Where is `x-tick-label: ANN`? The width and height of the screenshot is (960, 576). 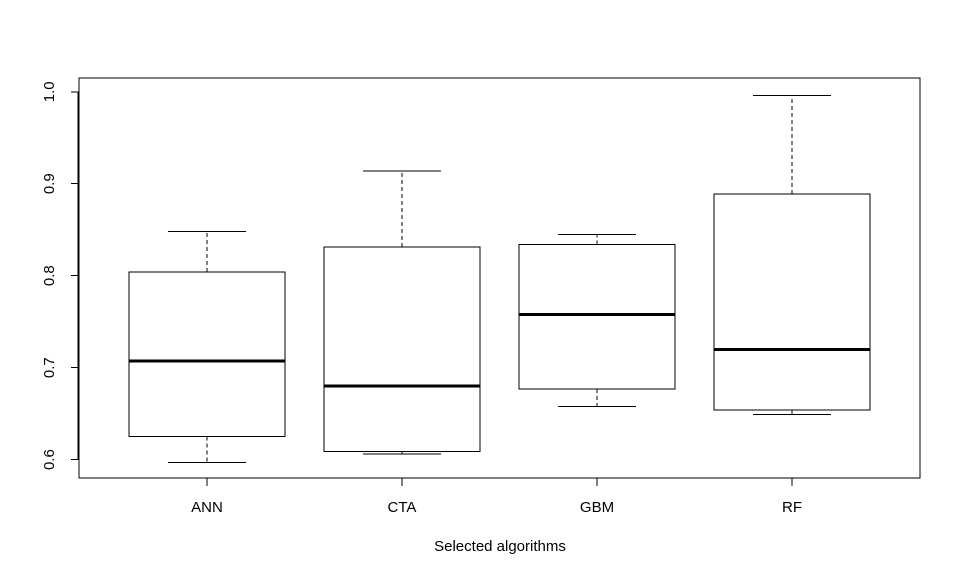 x-tick-label: ANN is located at coordinates (207, 507).